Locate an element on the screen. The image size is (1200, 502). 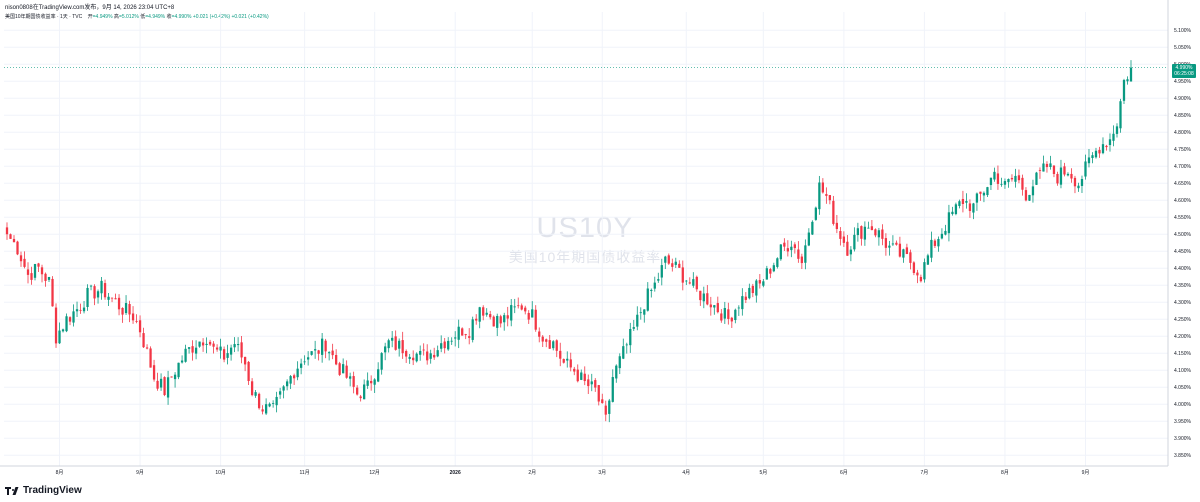
x-tick-label: 2026 is located at coordinates (455, 473).